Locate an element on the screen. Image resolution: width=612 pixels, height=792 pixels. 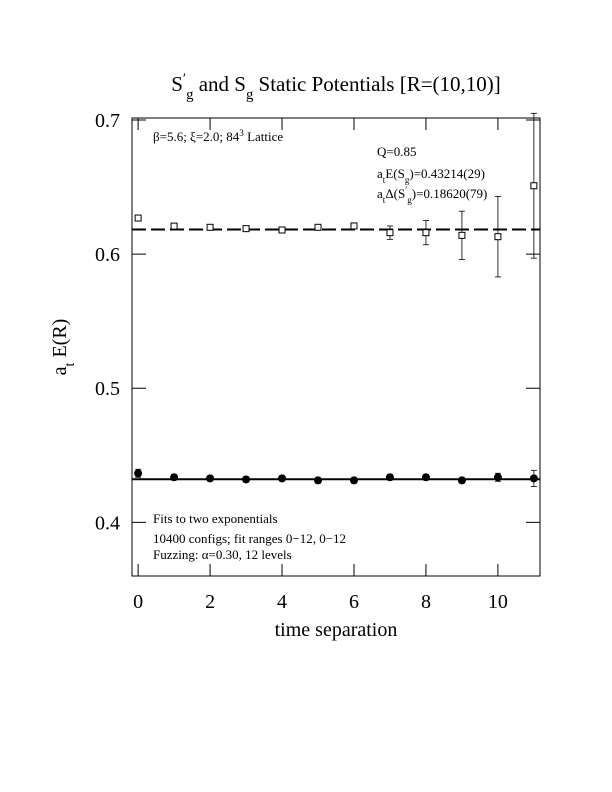
chart-title-run: S is located at coordinates (177, 84).